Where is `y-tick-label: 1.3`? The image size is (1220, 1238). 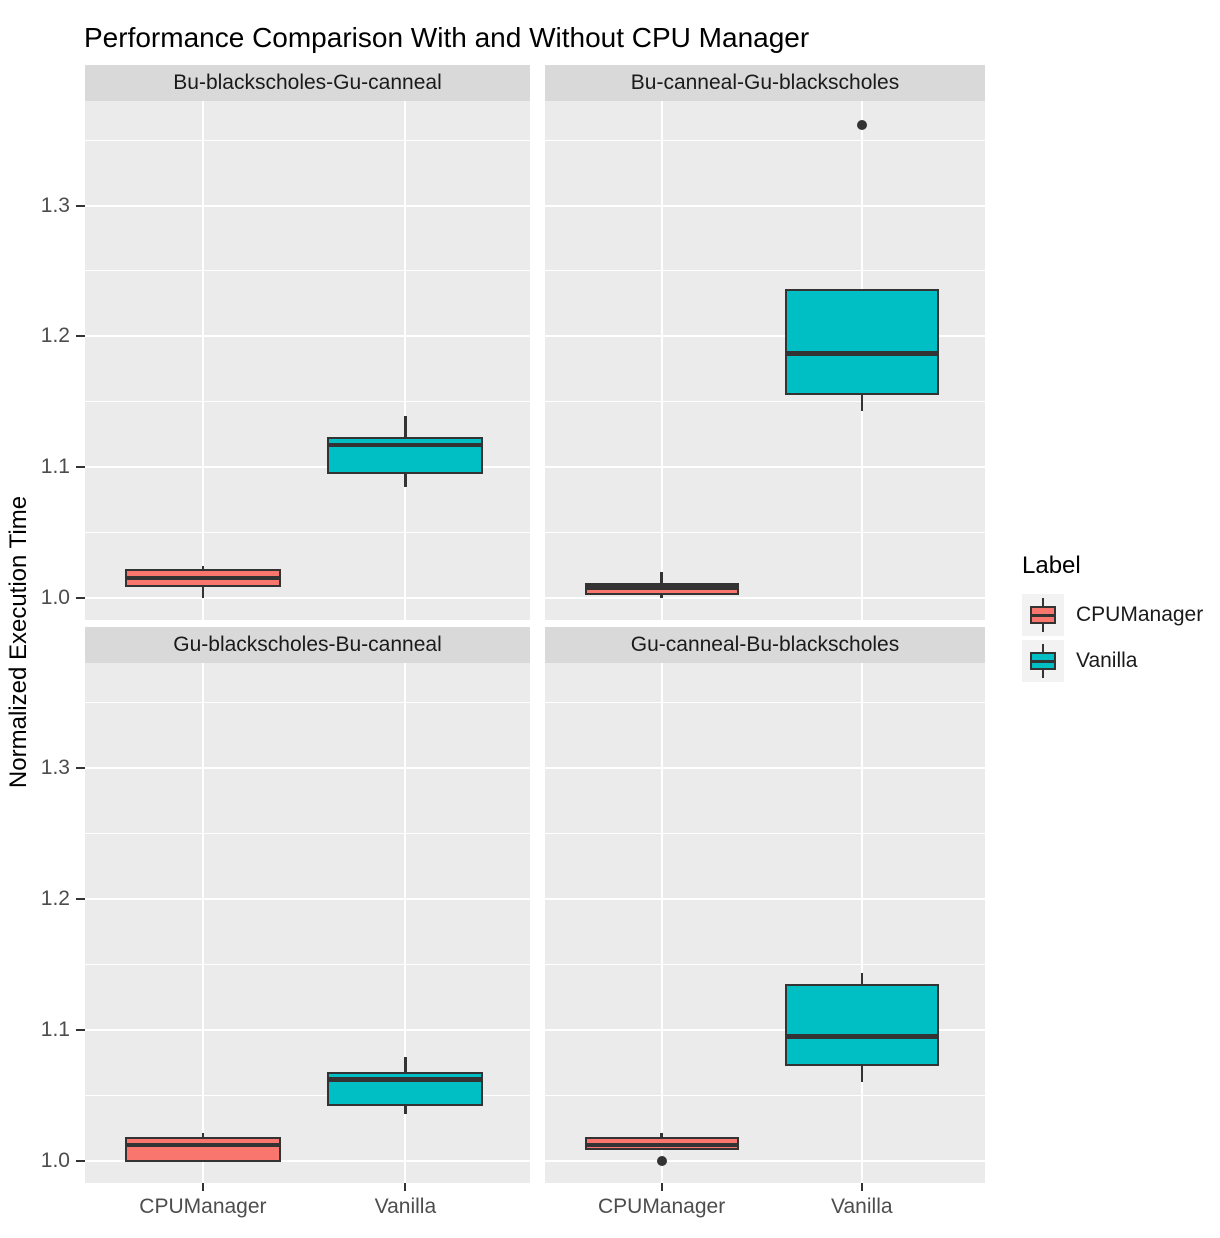 y-tick-label: 1.3 is located at coordinates (55, 767).